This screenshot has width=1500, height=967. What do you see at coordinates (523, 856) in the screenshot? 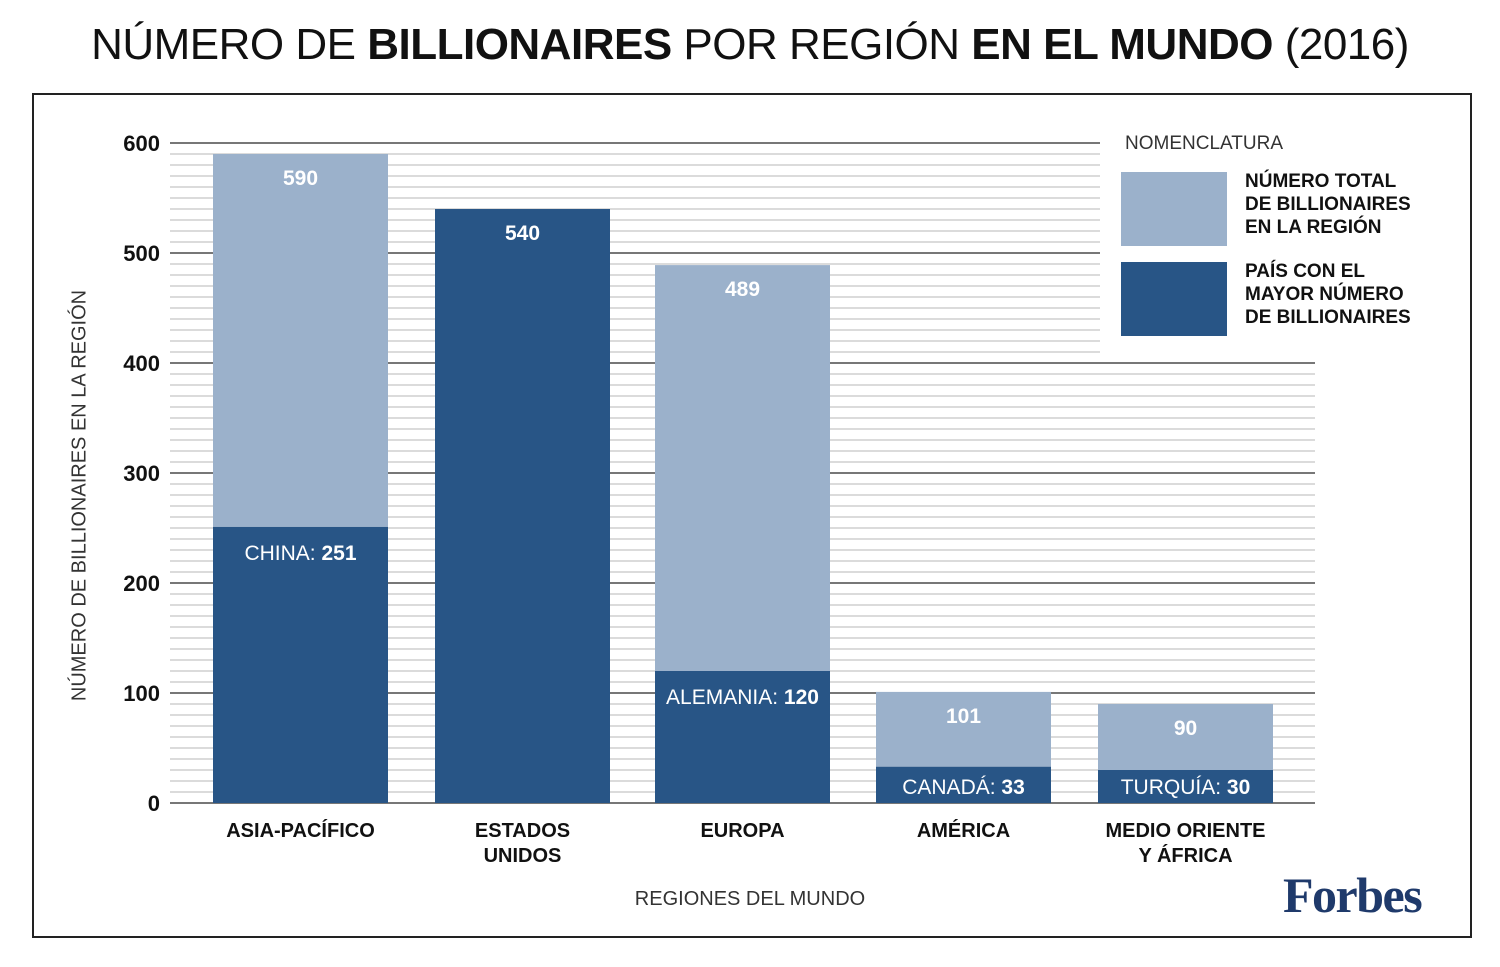
I see `x-category-label: UNIDOS` at bounding box center [523, 856].